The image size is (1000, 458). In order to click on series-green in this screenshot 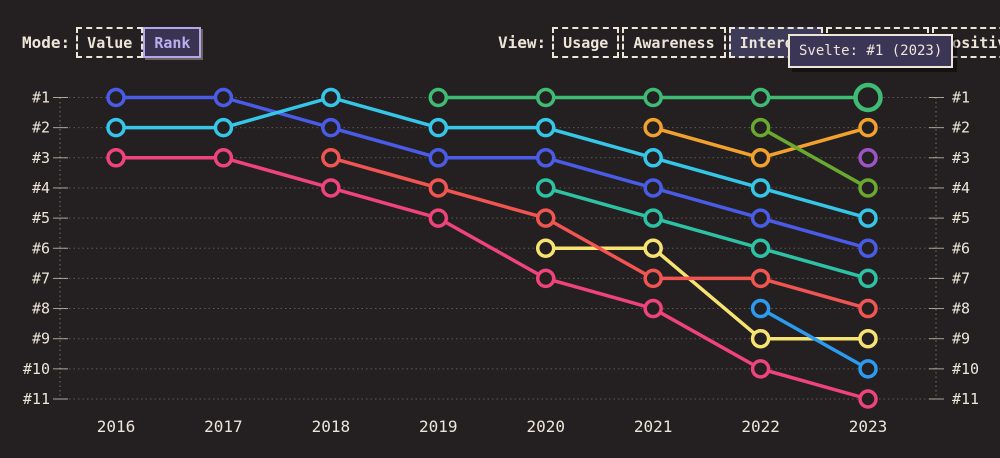, I will do `click(814, 157)`.